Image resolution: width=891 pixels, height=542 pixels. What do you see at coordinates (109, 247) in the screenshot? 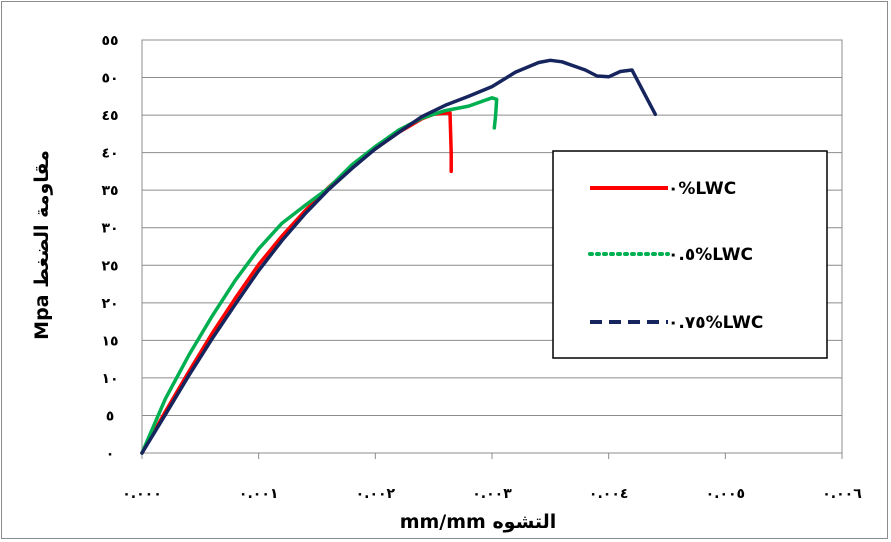
I see `y-axis-tick-labels: ٠ ٥ ١٠ ١٥ ٢٠ ٢٥ ٣٠ ٣٥ ٤٠ ٤٥ ٥٠ ٥٥` at bounding box center [109, 247].